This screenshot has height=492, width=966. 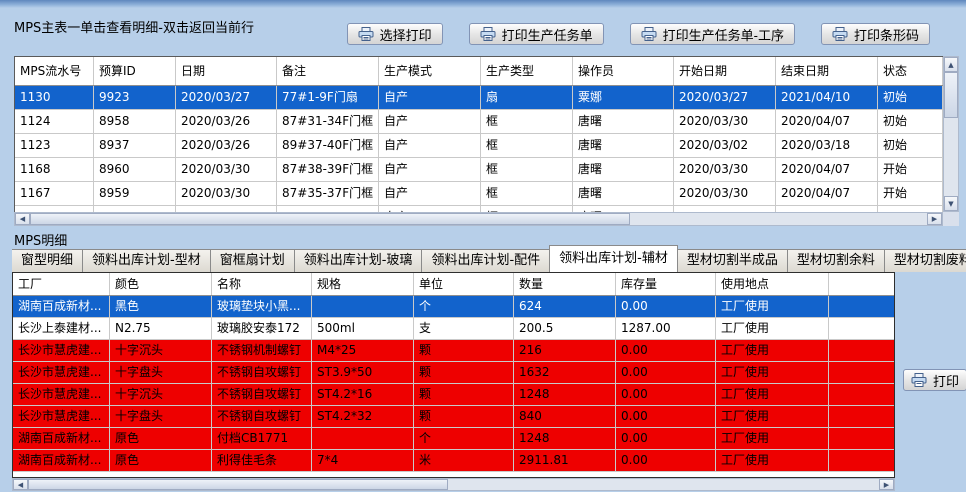 I want to click on print-button: 选择打印, so click(x=394, y=34).